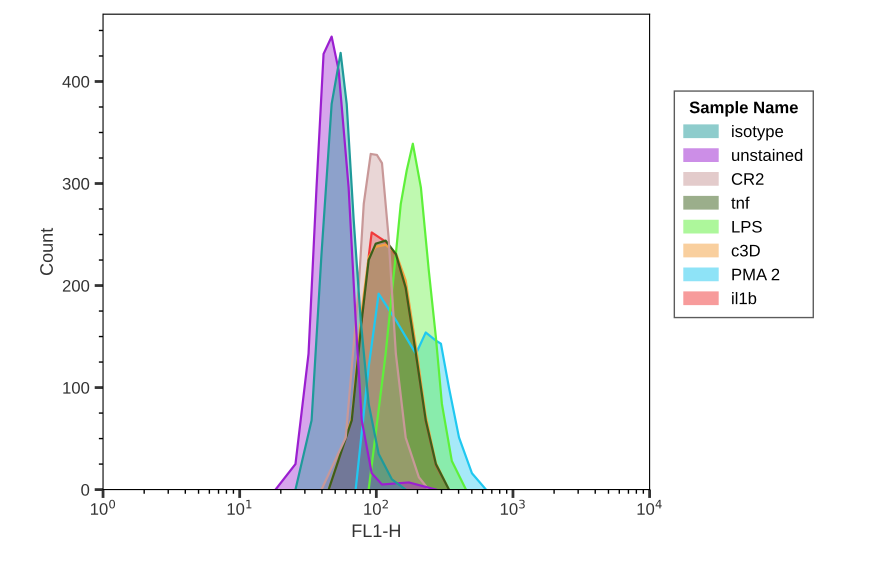 The height and width of the screenshot is (566, 896). Describe the element at coordinates (103, 507) in the screenshot. I see `x-tick-label: 10$^{0}$` at that location.